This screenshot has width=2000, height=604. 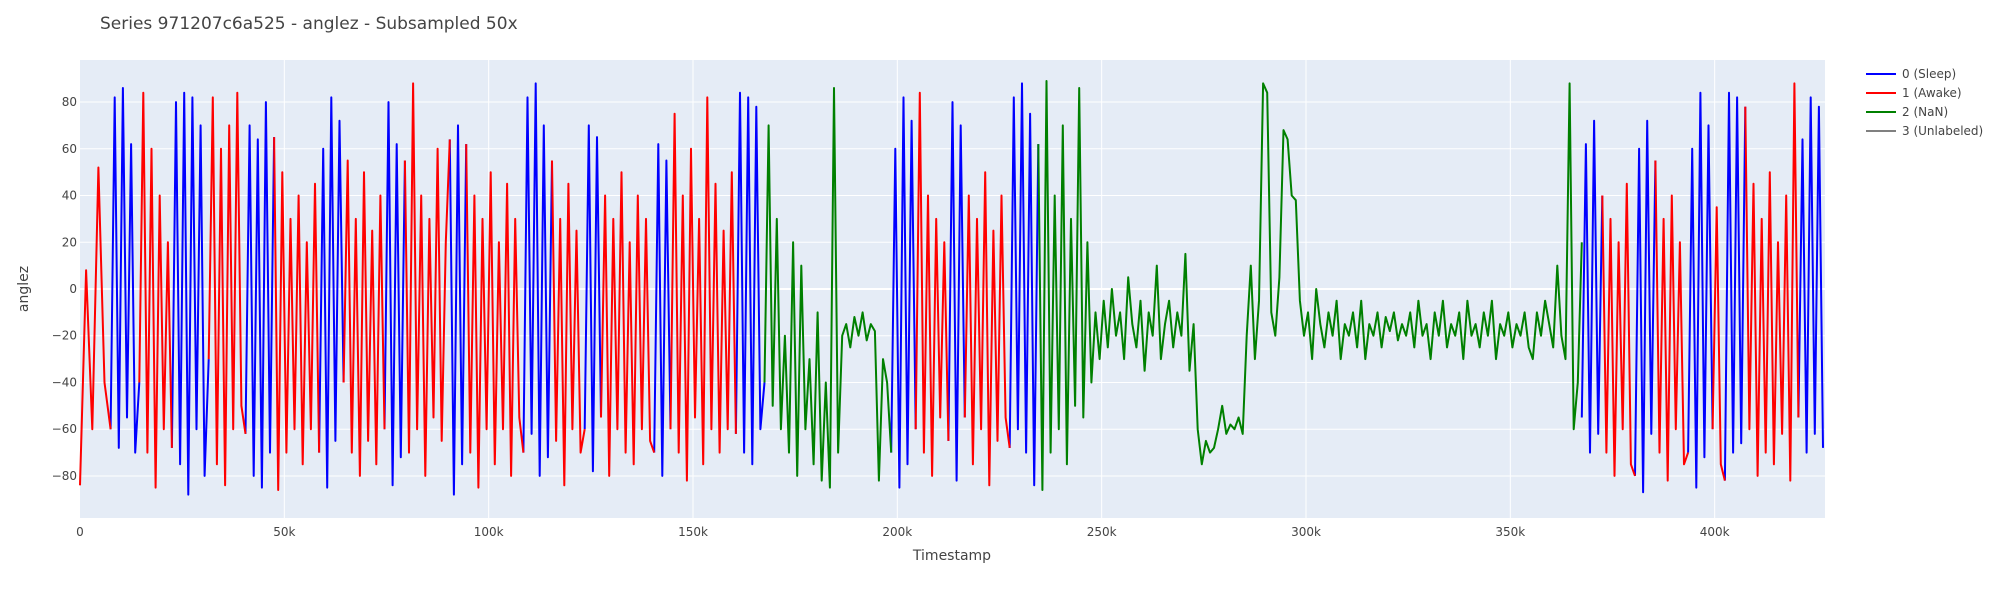 What do you see at coordinates (64, 429) in the screenshot?
I see `y-tick-label: −60` at bounding box center [64, 429].